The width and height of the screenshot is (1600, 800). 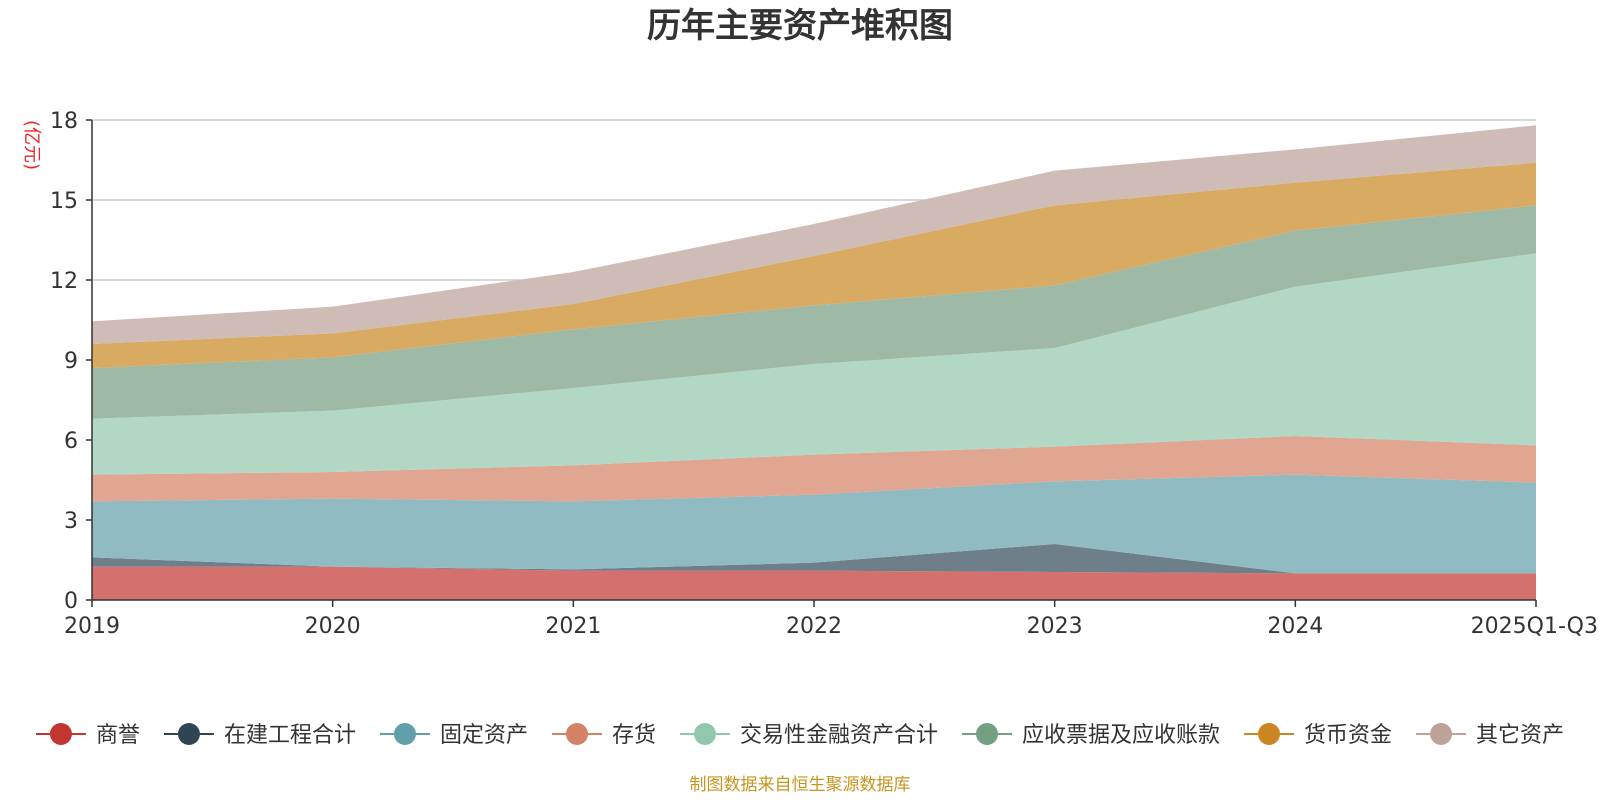 What do you see at coordinates (603, 735) in the screenshot?
I see `legend-item-3: 存货` at bounding box center [603, 735].